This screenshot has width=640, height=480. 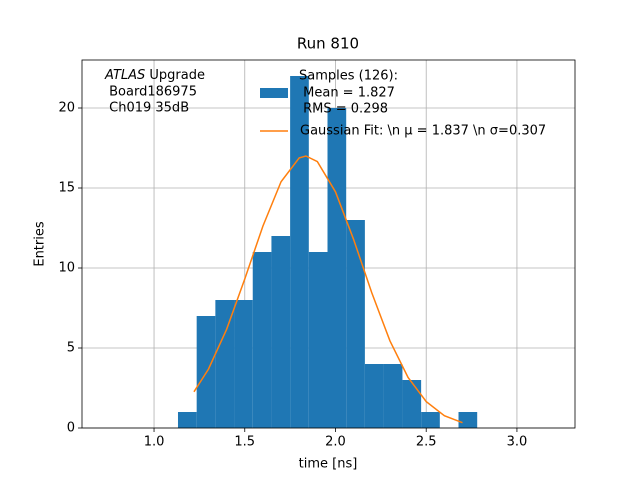 What do you see at coordinates (71, 348) in the screenshot?
I see `y-tick-label: 5` at bounding box center [71, 348].